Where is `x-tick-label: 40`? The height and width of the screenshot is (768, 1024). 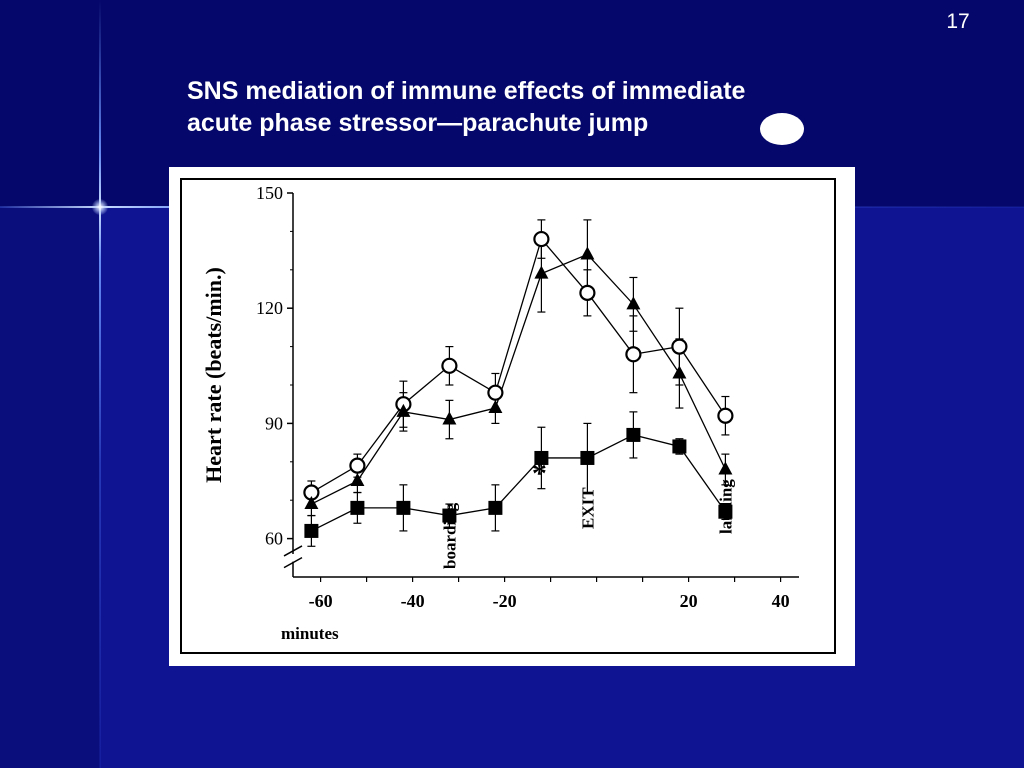
x-tick-label: 40 is located at coordinates (781, 601).